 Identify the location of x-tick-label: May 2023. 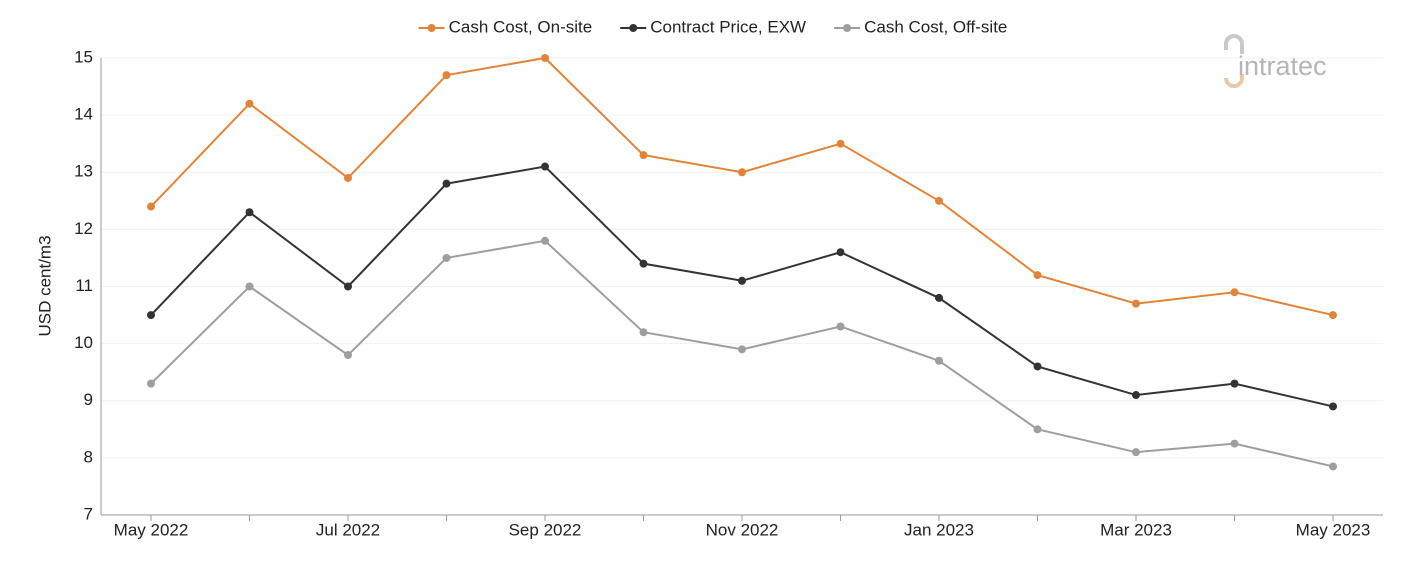
(1333, 529).